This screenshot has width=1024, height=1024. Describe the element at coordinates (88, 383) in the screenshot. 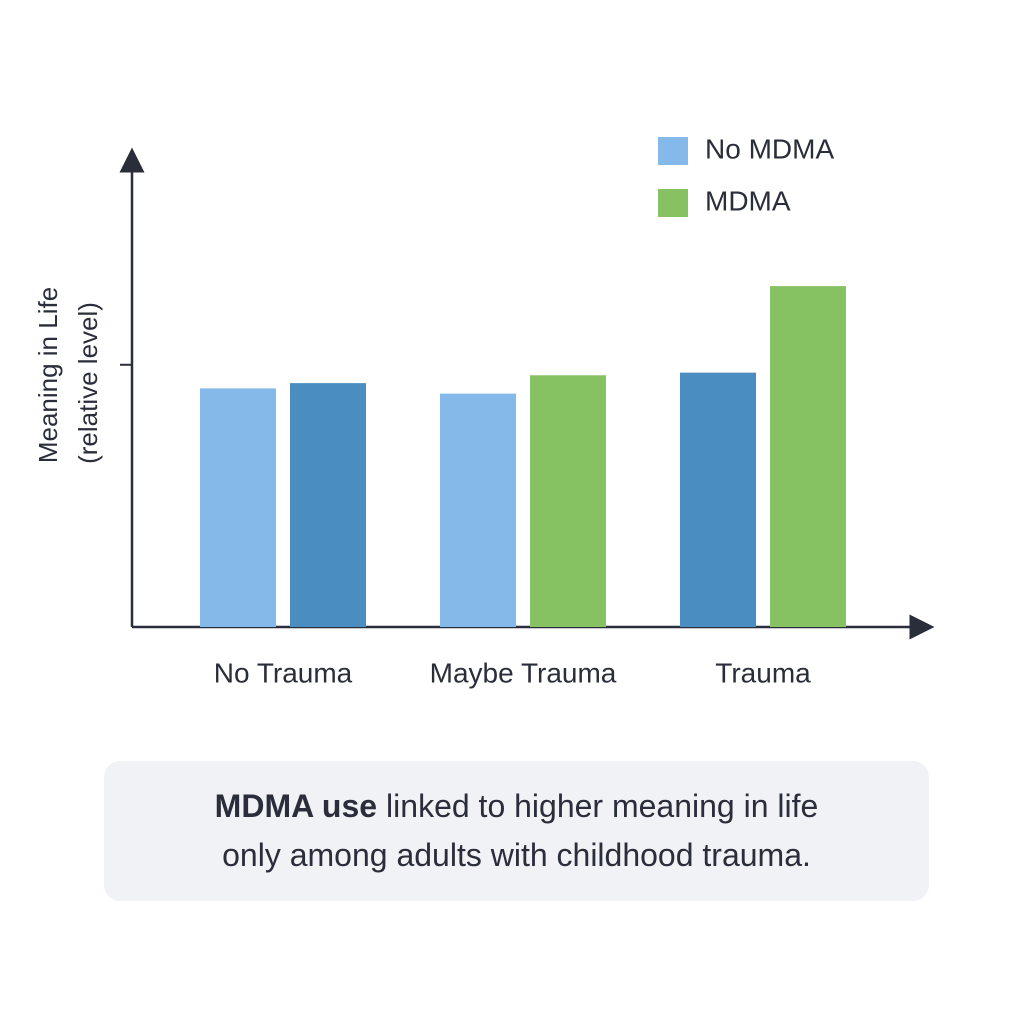

I see `y-axis-label: (relative level)` at that location.